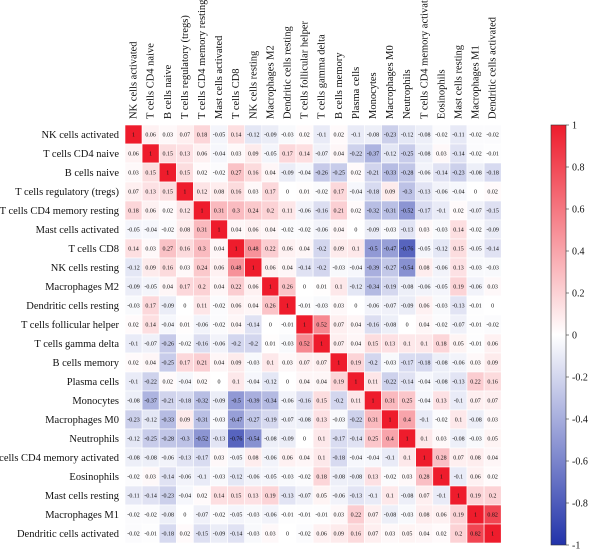 The width and height of the screenshot is (600, 556). I want to click on cell-value-label: 0.09, so click(253, 155).